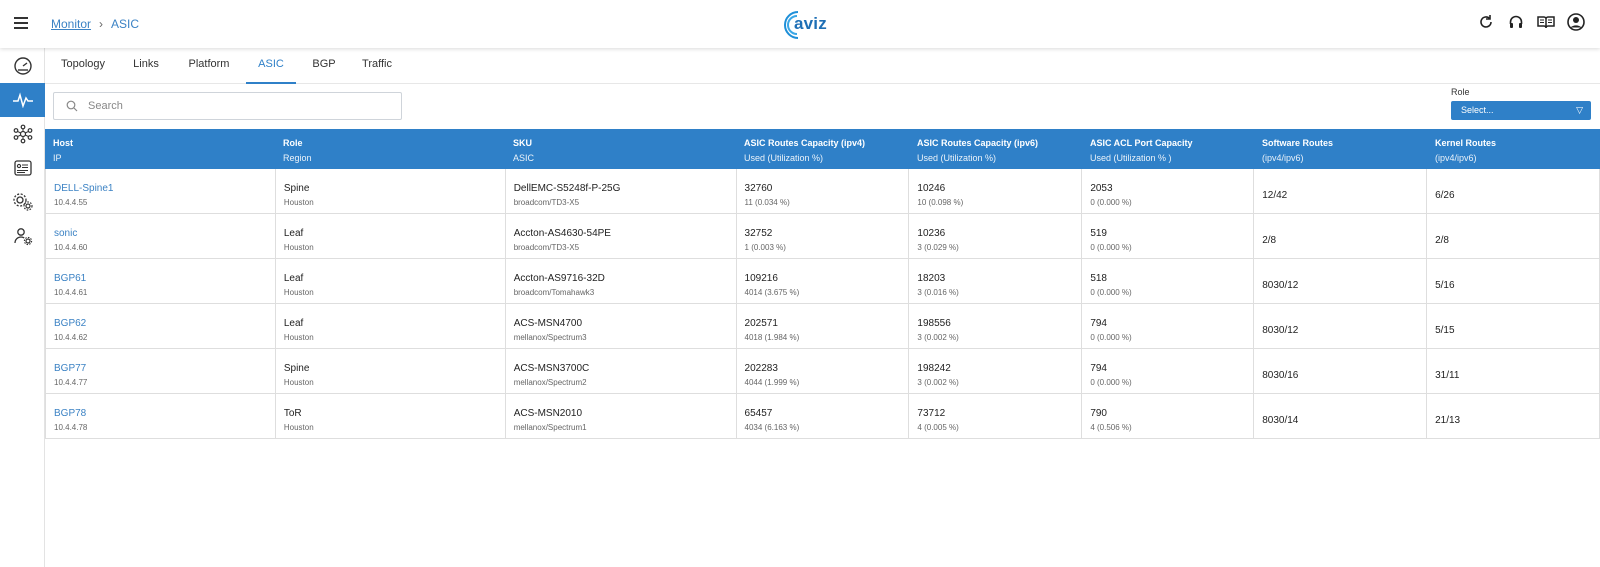  Describe the element at coordinates (22, 307) in the screenshot. I see `left-nav-rail` at that location.